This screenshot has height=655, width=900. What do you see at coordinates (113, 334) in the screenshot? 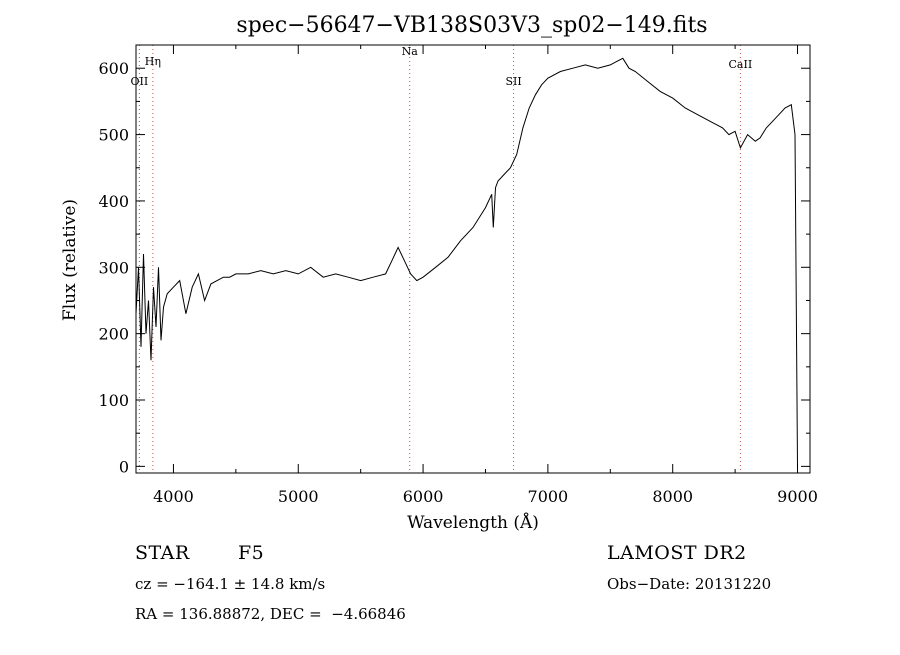
I see `y-tick-label: 200` at bounding box center [113, 334].